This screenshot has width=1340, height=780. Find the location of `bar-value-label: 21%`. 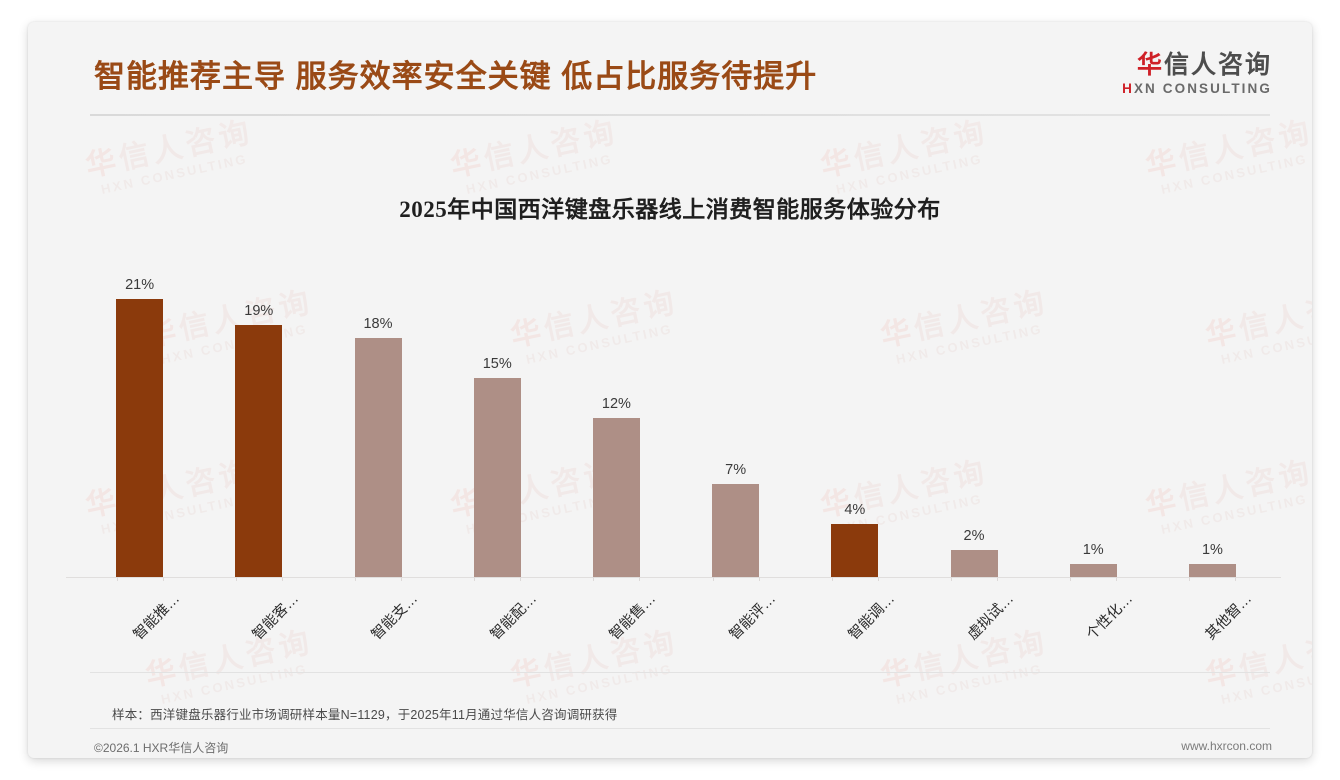

bar-value-label: 21% is located at coordinates (140, 284).